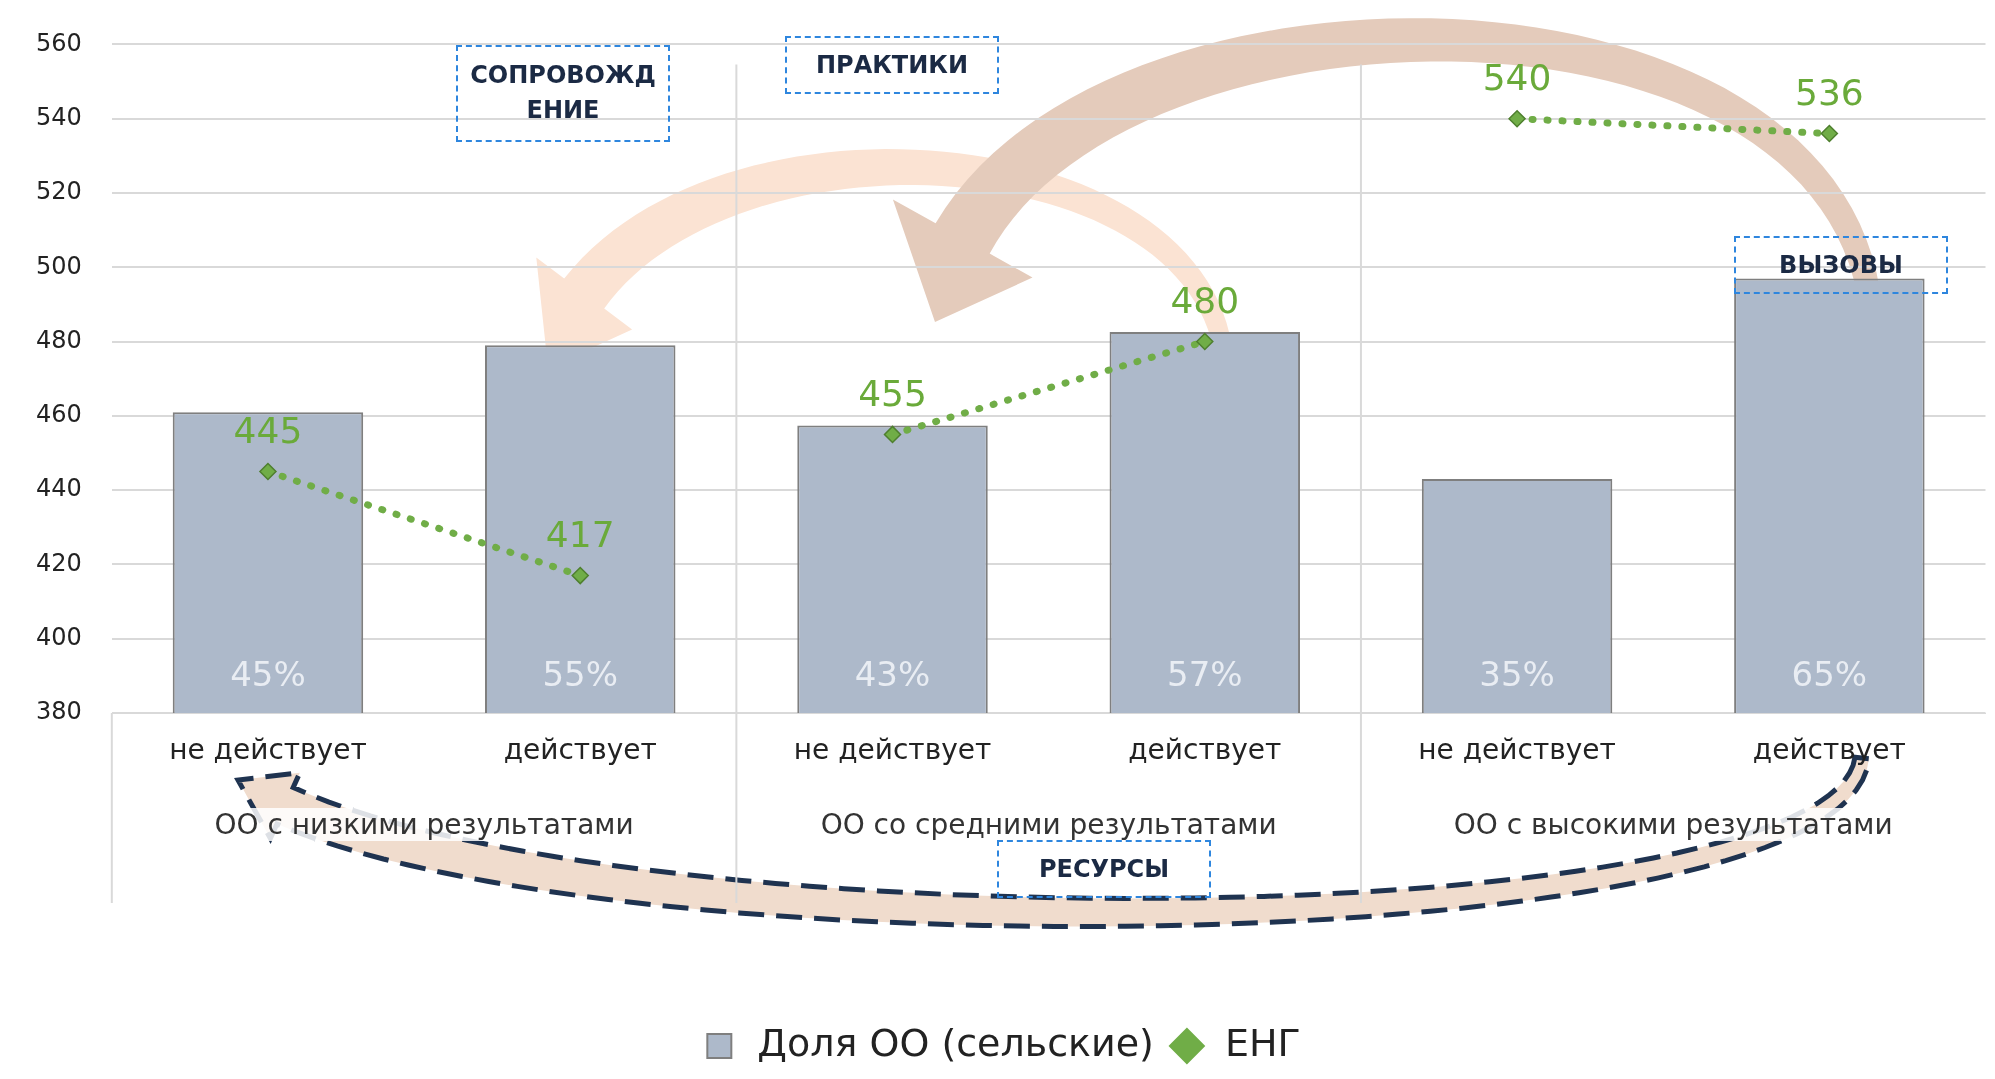 The width and height of the screenshot is (1995, 1079). Describe the element at coordinates (59, 116) in the screenshot. I see `y-tick-label: 540` at that location.